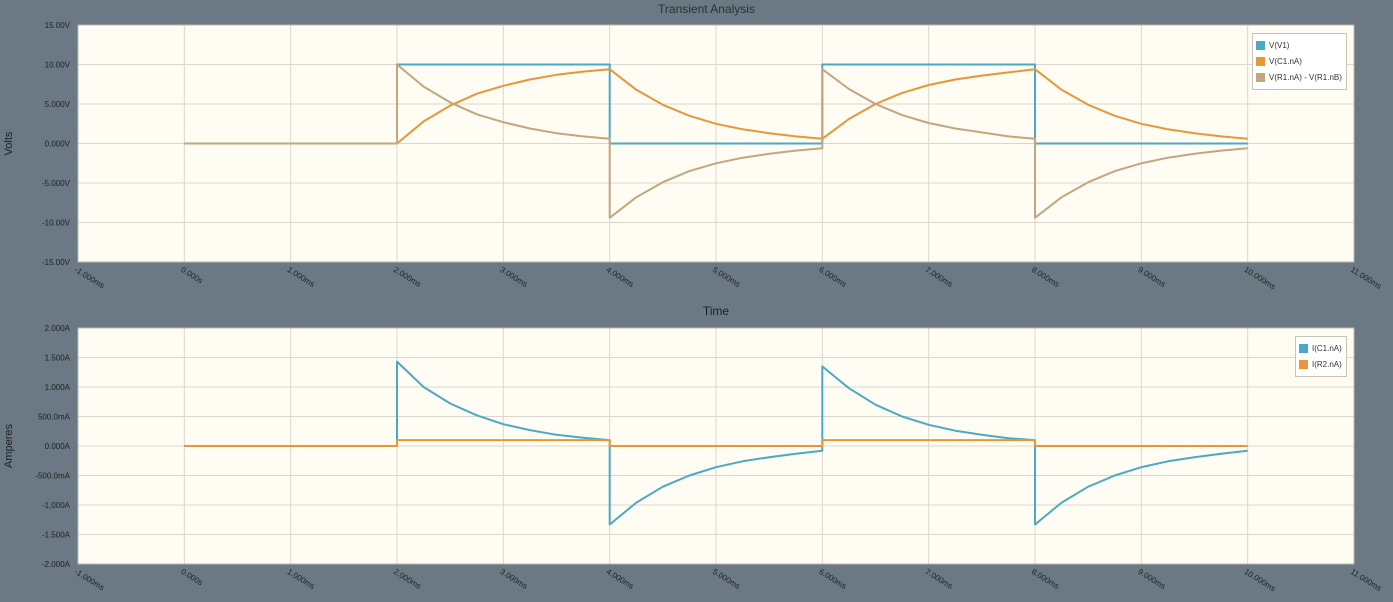 The height and width of the screenshot is (602, 1393). I want to click on series-line-v-c1-na-, so click(716, 106).